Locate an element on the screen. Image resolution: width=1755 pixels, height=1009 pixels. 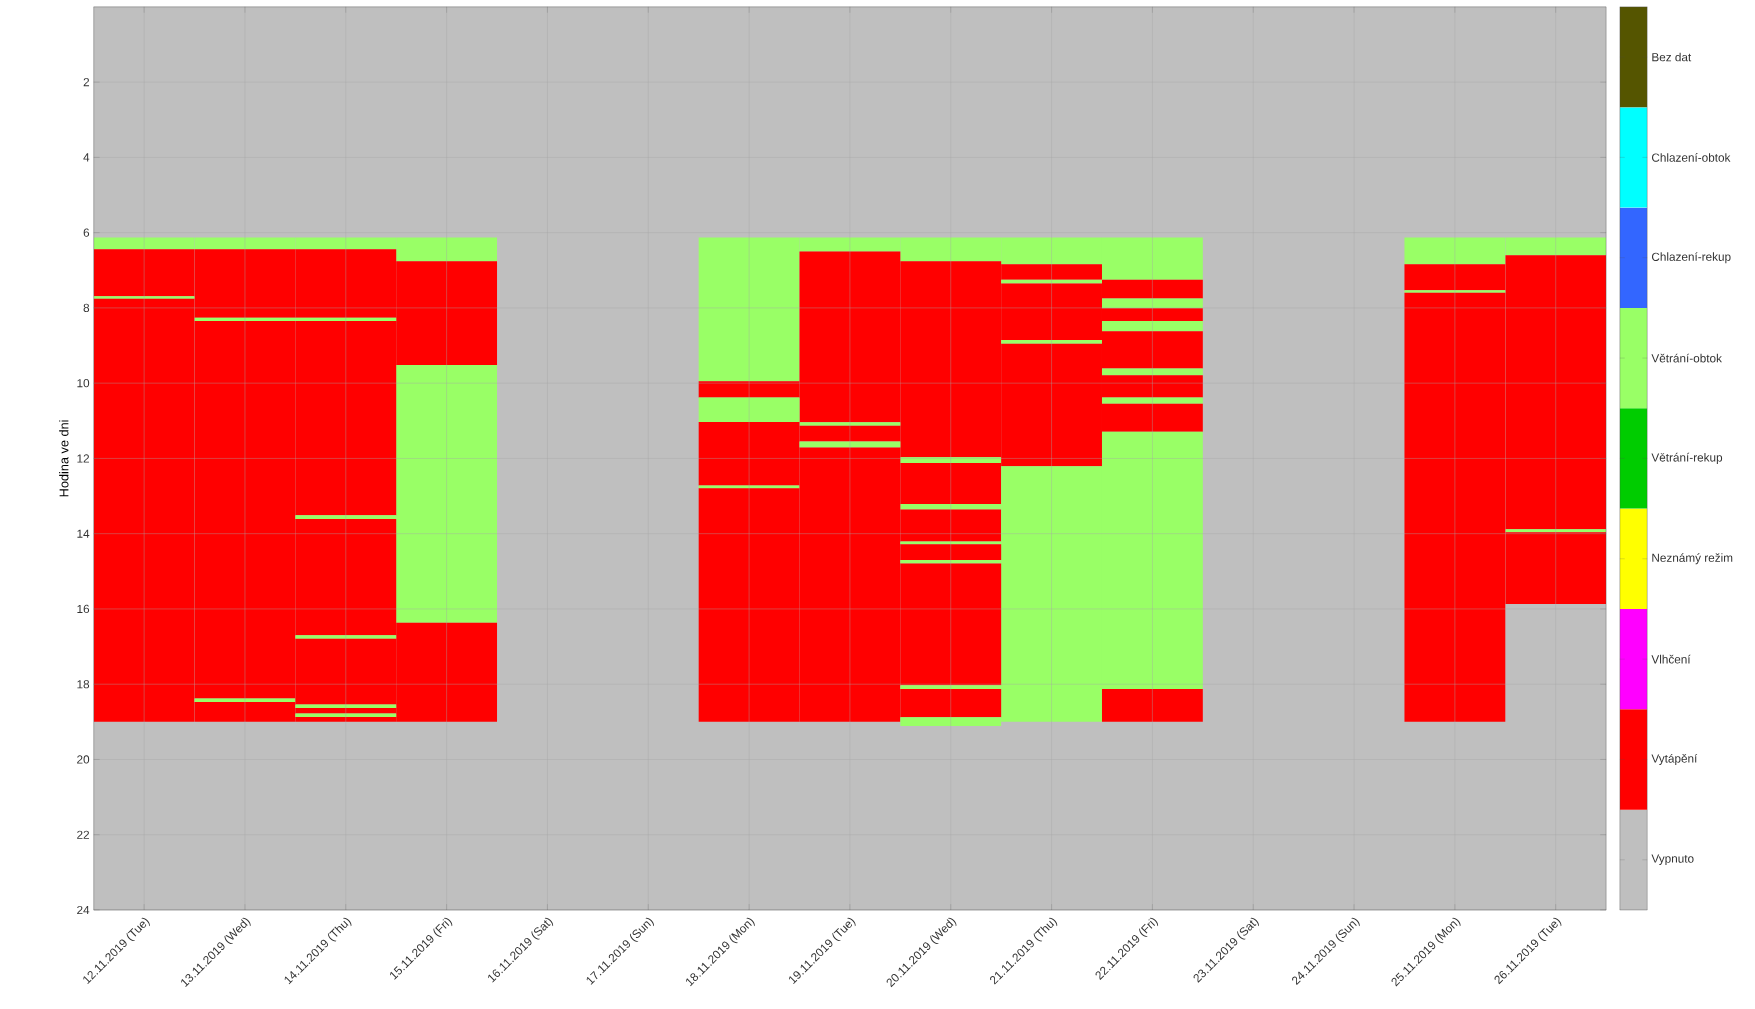
y-tick-label: 20 is located at coordinates (83, 759).